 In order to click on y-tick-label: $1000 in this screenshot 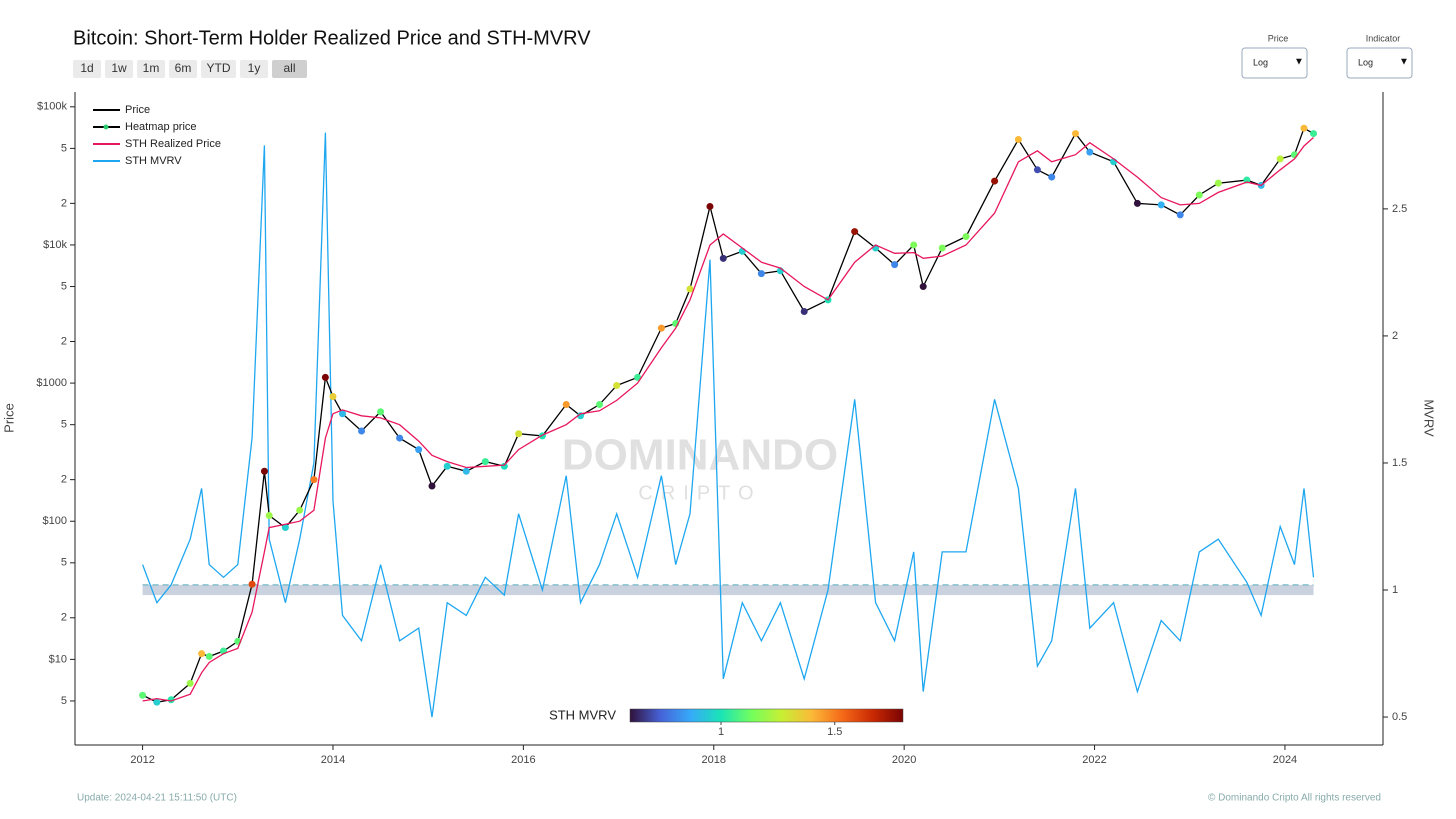, I will do `click(51, 383)`.